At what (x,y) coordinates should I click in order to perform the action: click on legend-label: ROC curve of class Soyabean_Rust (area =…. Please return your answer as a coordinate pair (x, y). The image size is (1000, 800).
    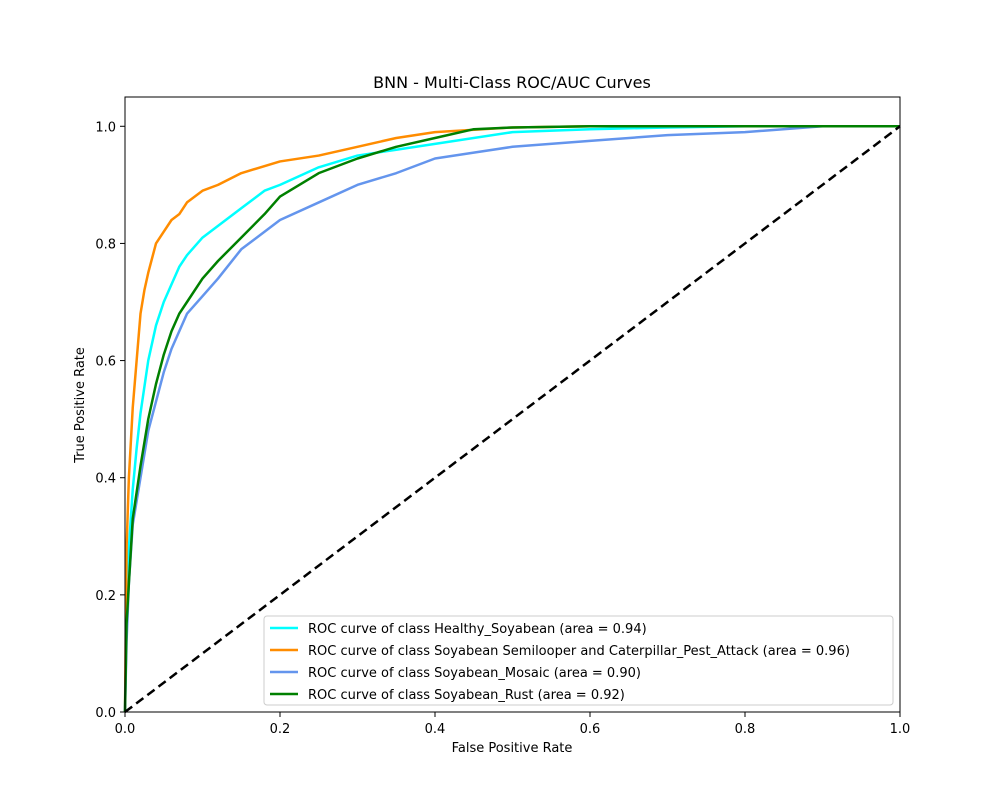
    Looking at the image, I should click on (466, 695).